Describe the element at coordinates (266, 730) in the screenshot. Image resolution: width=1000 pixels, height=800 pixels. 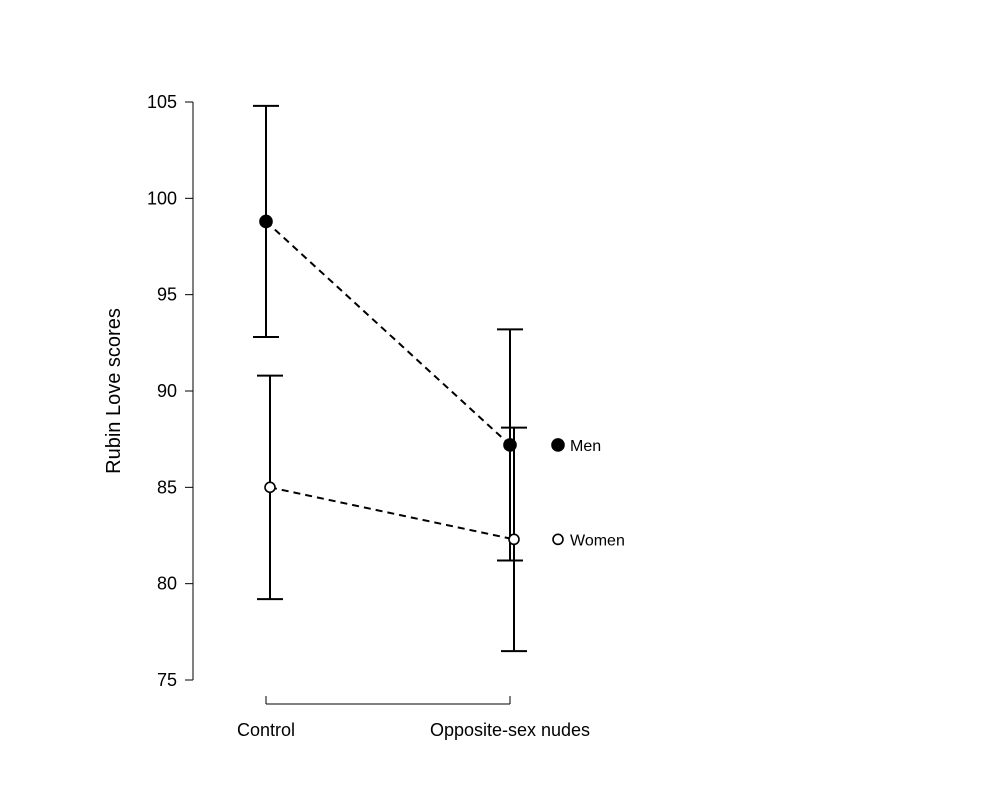
I see `x-tick-label: Control` at that location.